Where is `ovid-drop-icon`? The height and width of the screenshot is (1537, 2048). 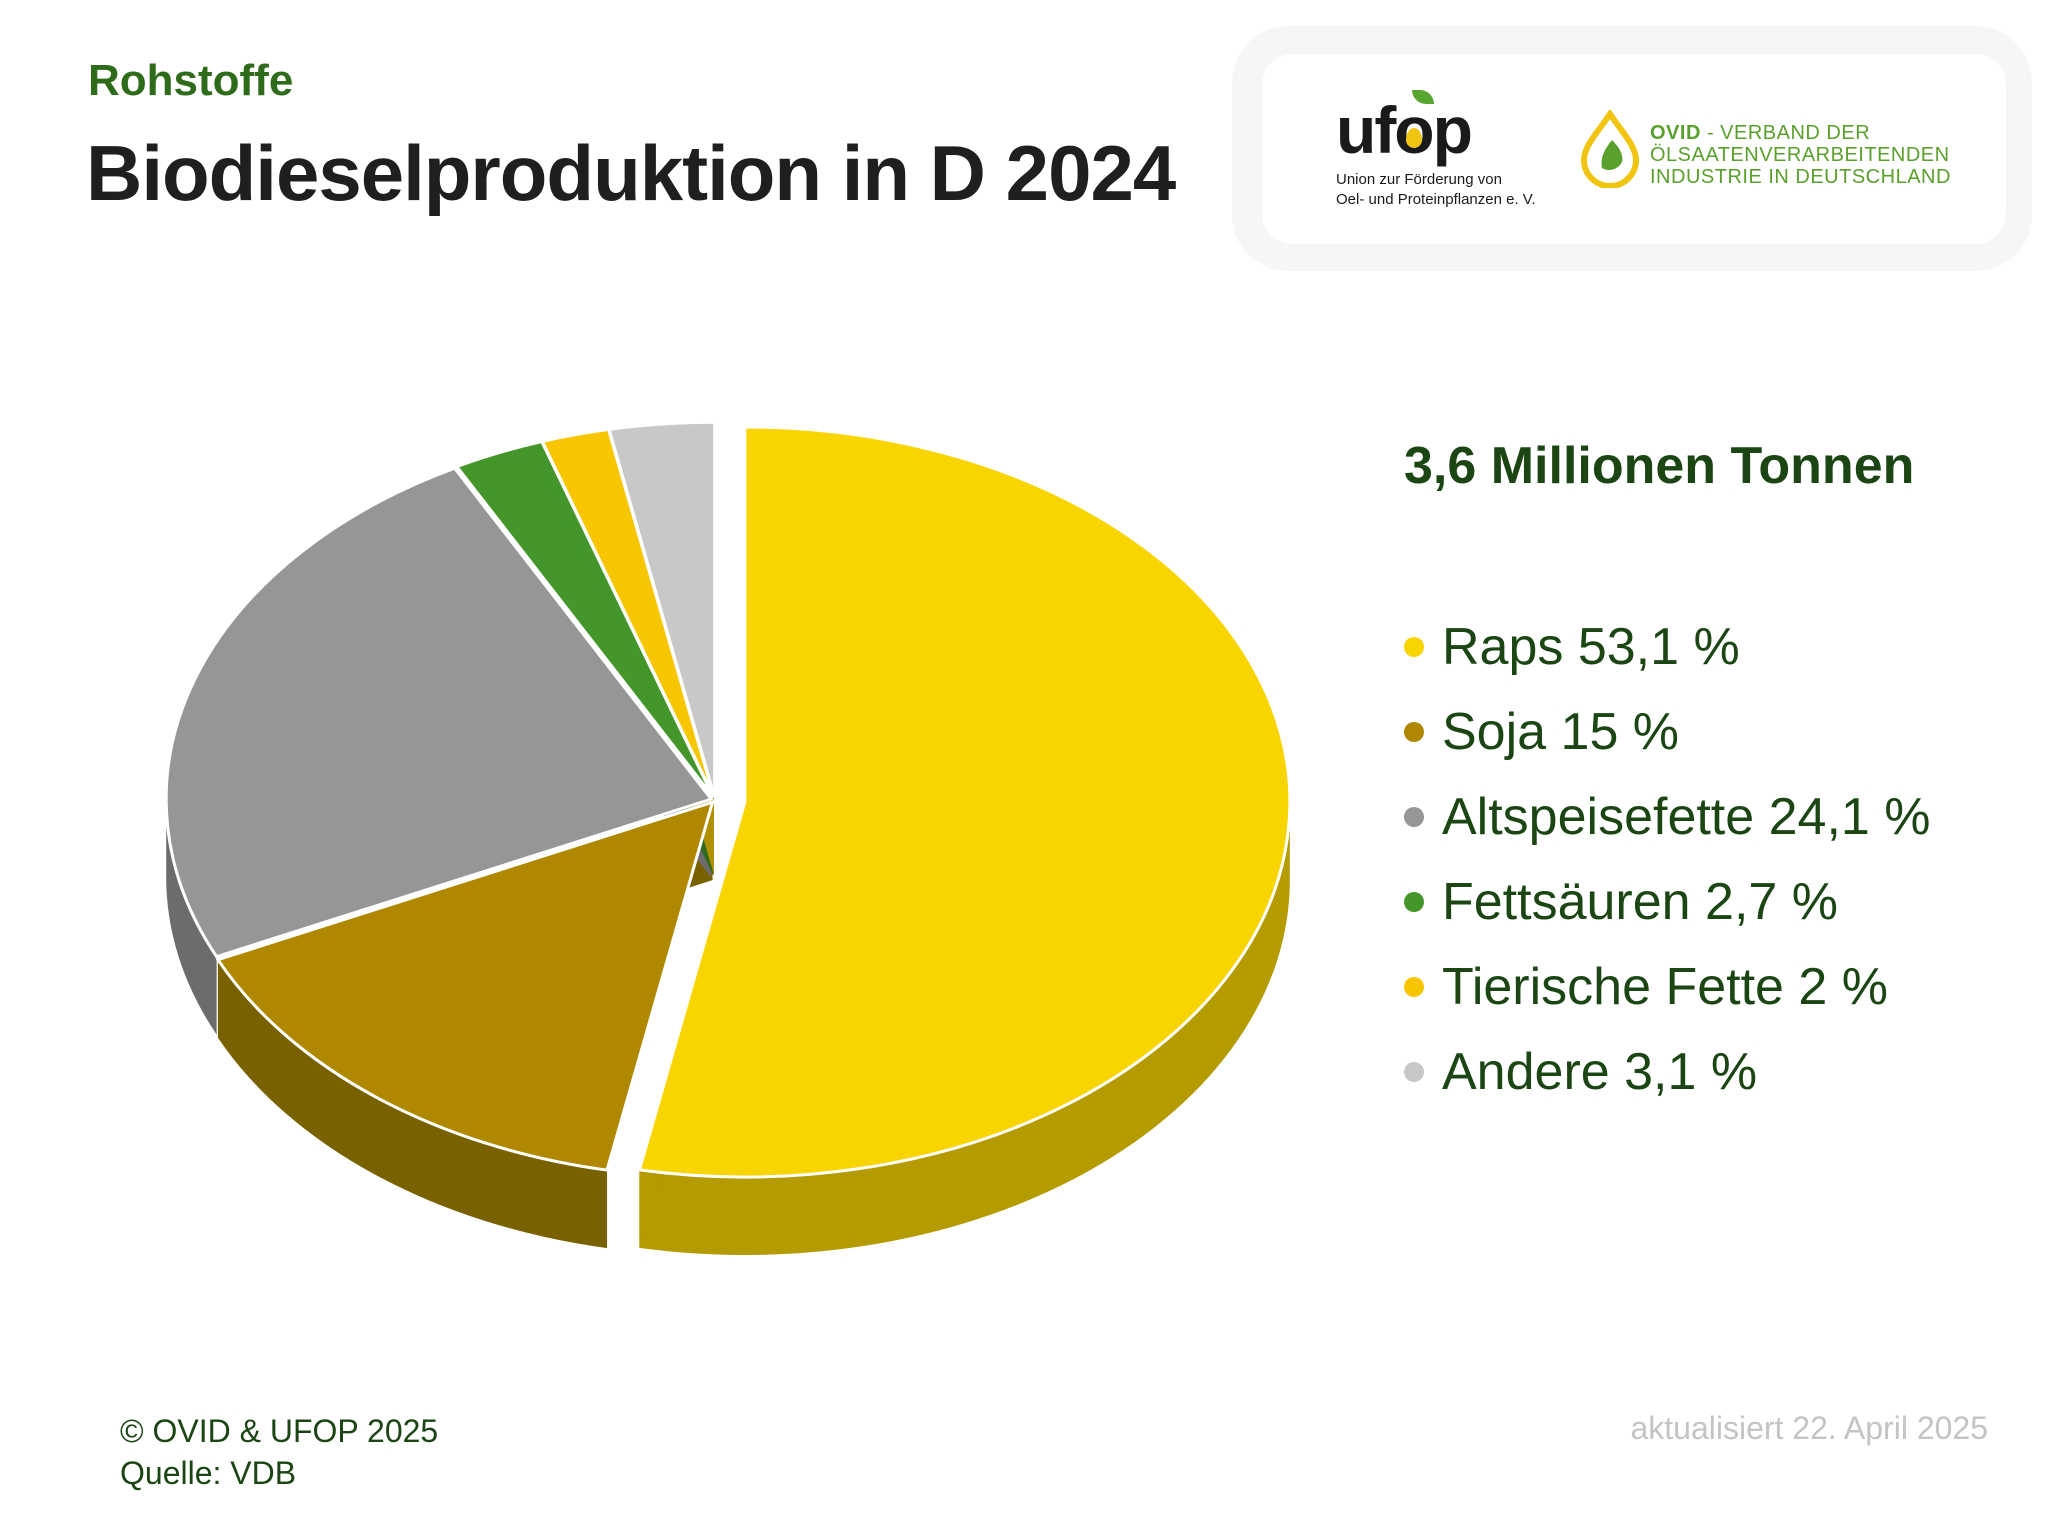 ovid-drop-icon is located at coordinates (1610, 149).